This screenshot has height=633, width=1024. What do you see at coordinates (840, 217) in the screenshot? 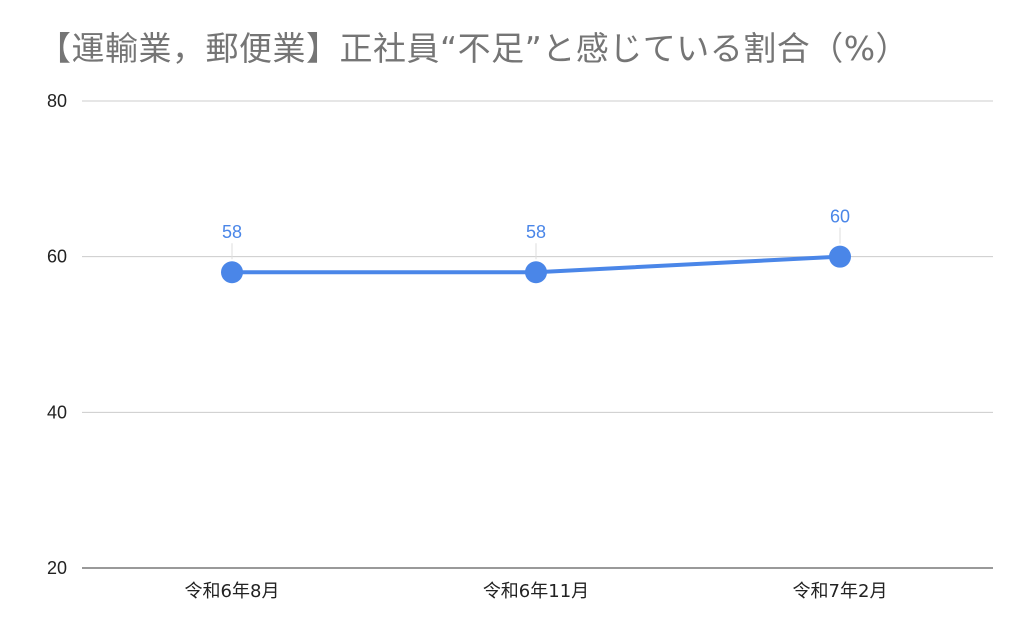
I see `data-label: 60` at bounding box center [840, 217].